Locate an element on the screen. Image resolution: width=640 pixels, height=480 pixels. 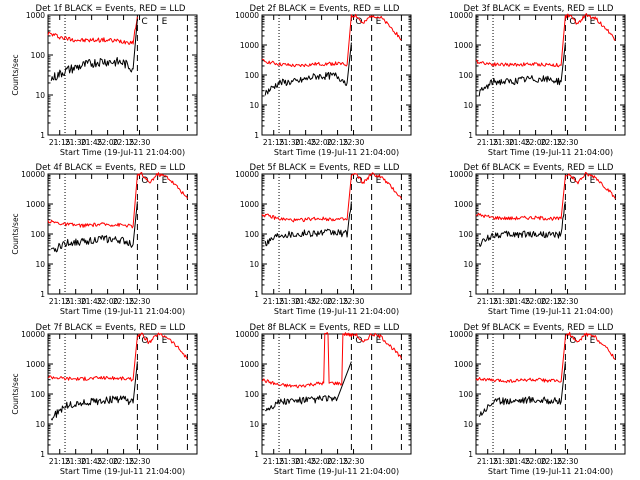
panel-title: Det 8f BLACK = Events, RED = LLD is located at coordinates (325, 328).